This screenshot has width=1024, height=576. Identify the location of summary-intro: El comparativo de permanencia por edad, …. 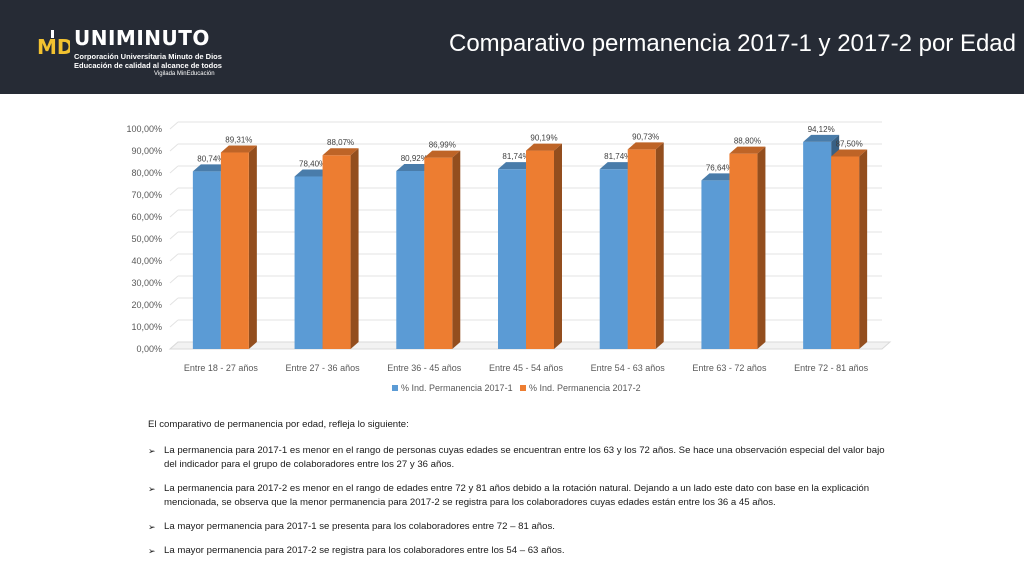
(278, 424).